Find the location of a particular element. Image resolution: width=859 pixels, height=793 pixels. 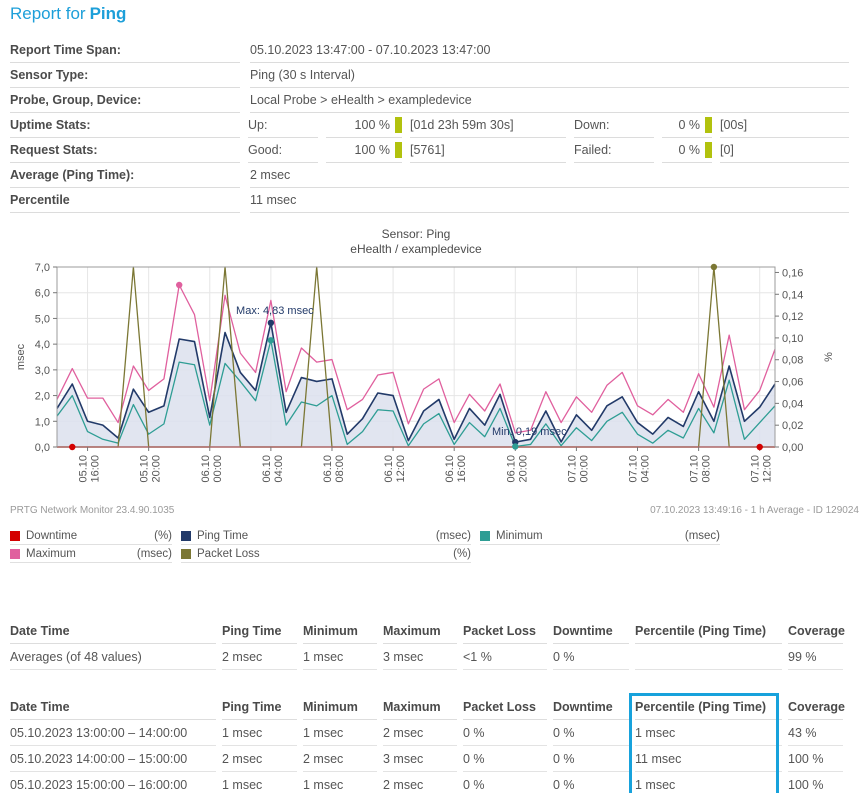

table-cell: Averages (of 48 values) is located at coordinates (113, 657).